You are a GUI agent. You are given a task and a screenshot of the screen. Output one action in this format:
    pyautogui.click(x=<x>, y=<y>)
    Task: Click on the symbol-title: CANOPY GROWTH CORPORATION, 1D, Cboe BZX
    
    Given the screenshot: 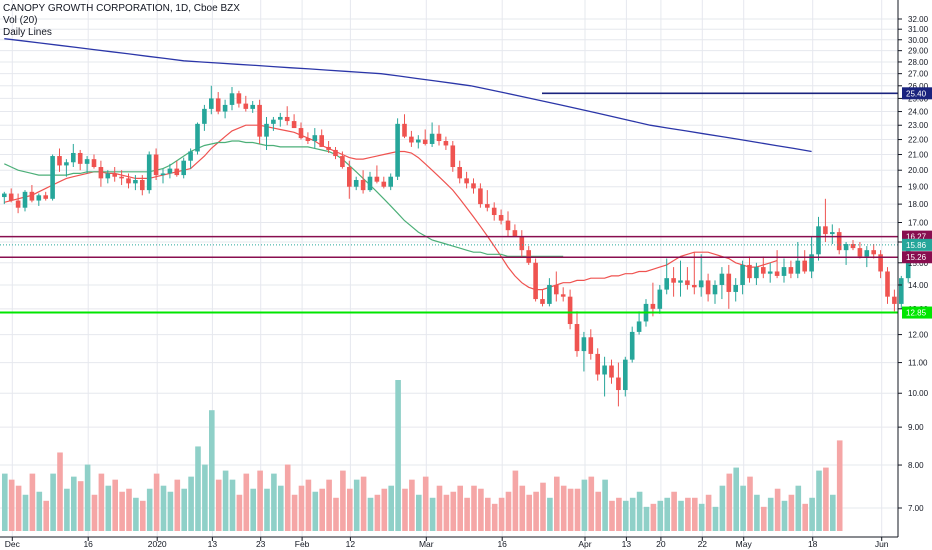 What is the action you would take?
    pyautogui.click(x=121, y=8)
    